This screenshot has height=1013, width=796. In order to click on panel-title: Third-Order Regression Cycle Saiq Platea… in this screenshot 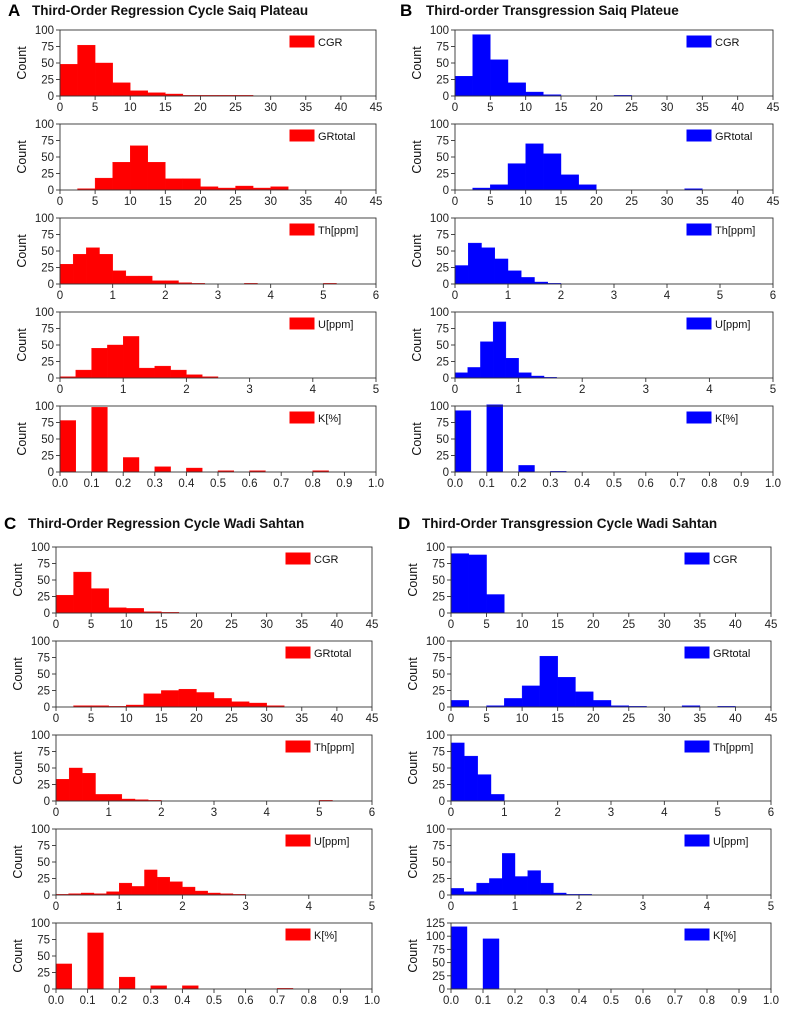, I will do `click(170, 10)`.